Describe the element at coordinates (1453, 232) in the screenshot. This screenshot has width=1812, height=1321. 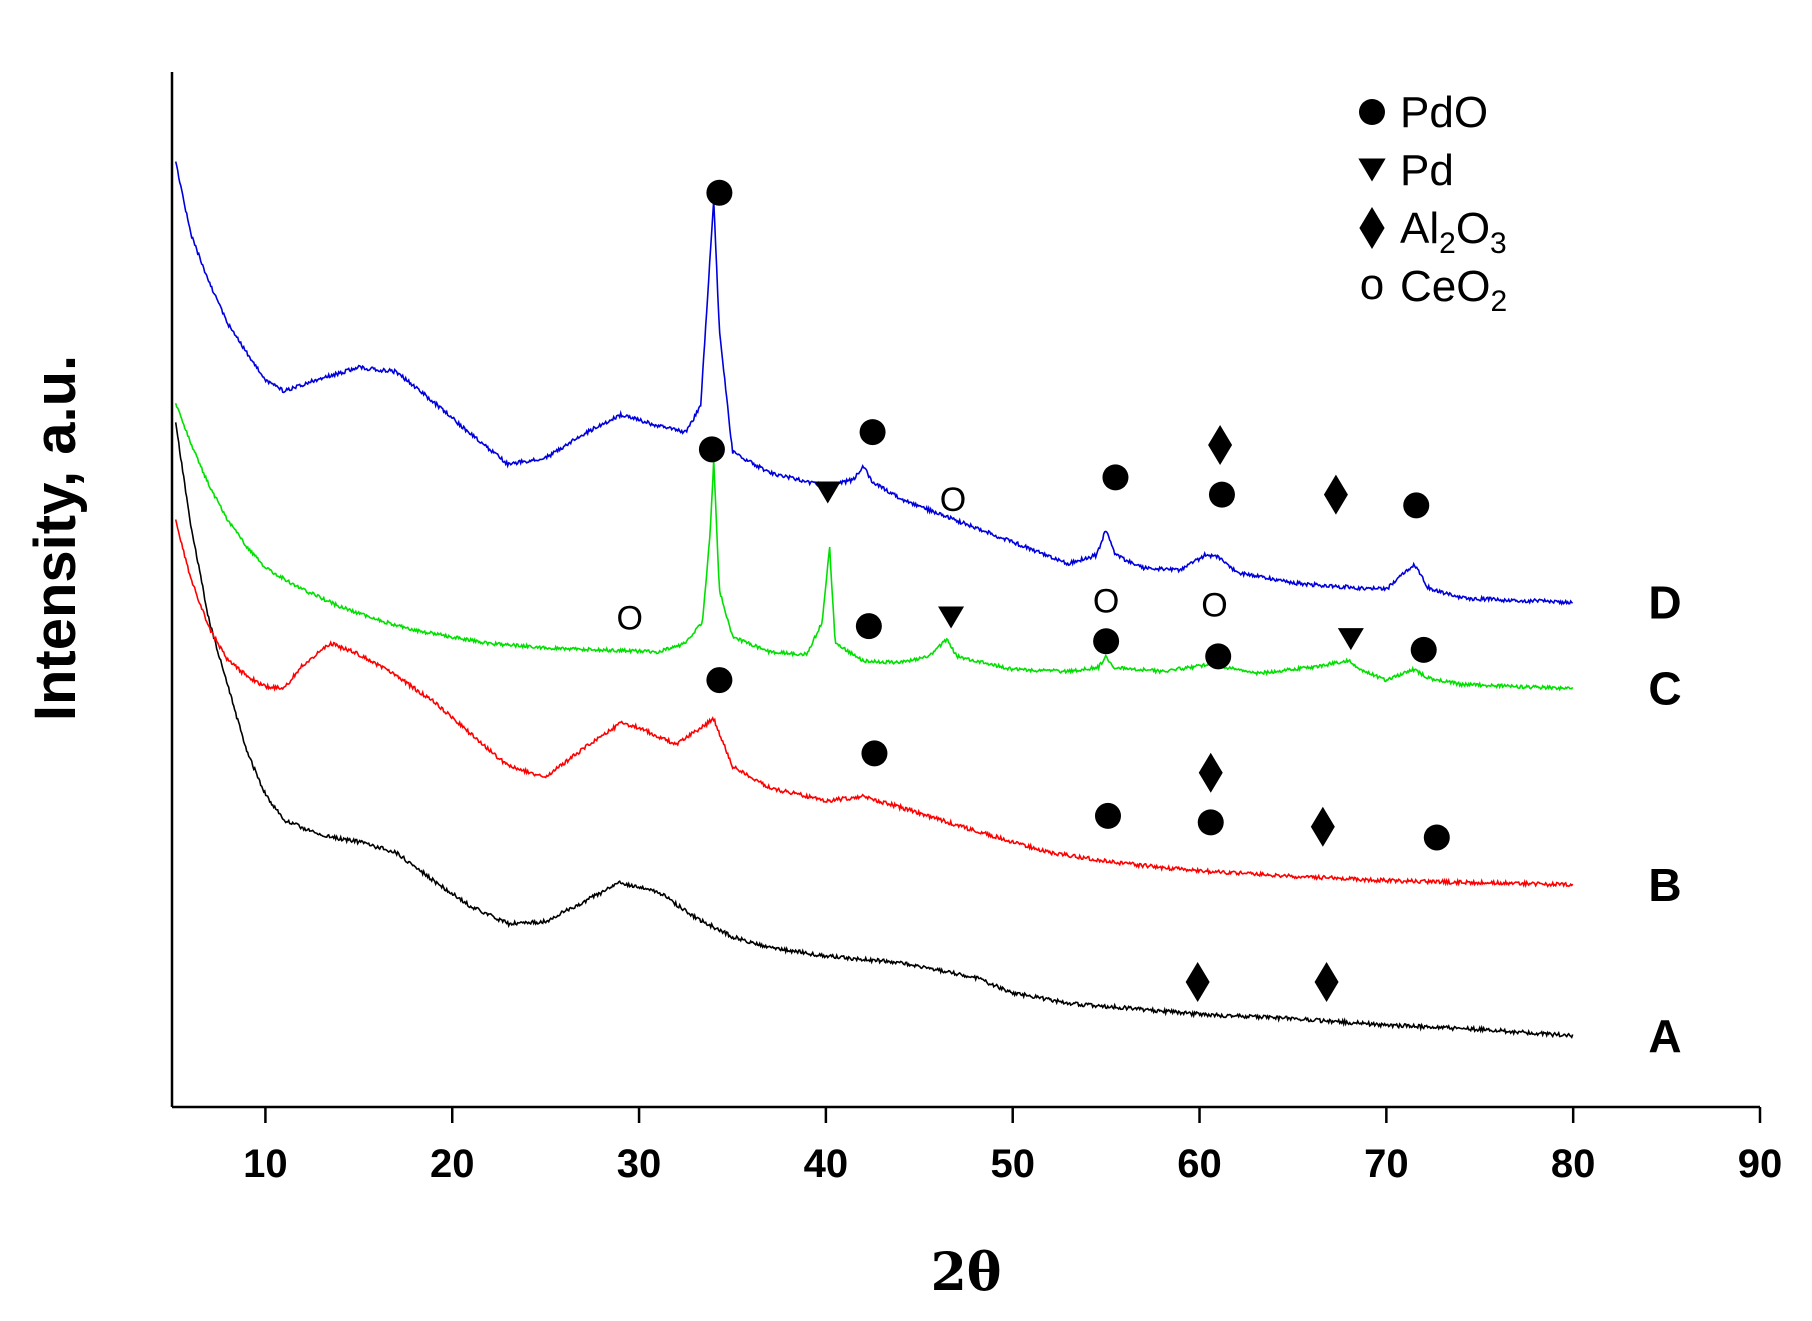
I see `legend-label-Al2O3: Al2O3` at that location.